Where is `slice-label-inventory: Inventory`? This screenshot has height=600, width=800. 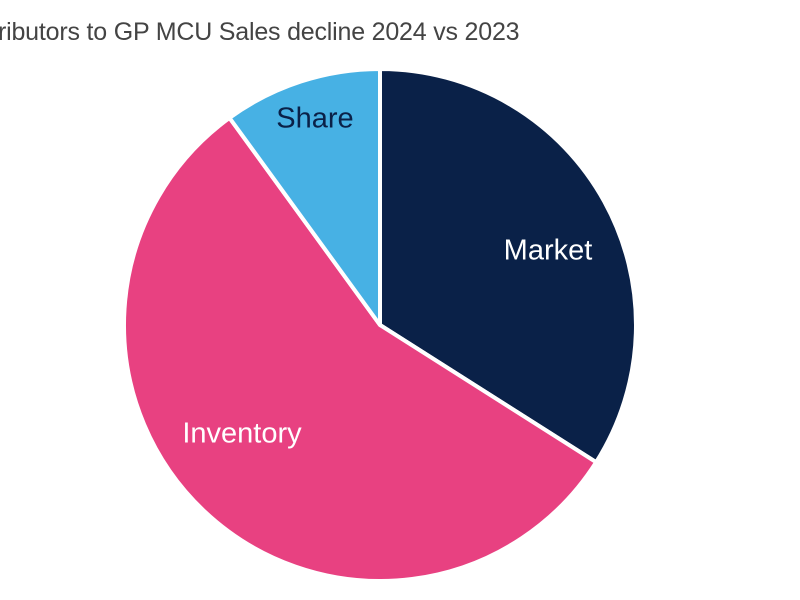
slice-label-inventory: Inventory is located at coordinates (242, 434).